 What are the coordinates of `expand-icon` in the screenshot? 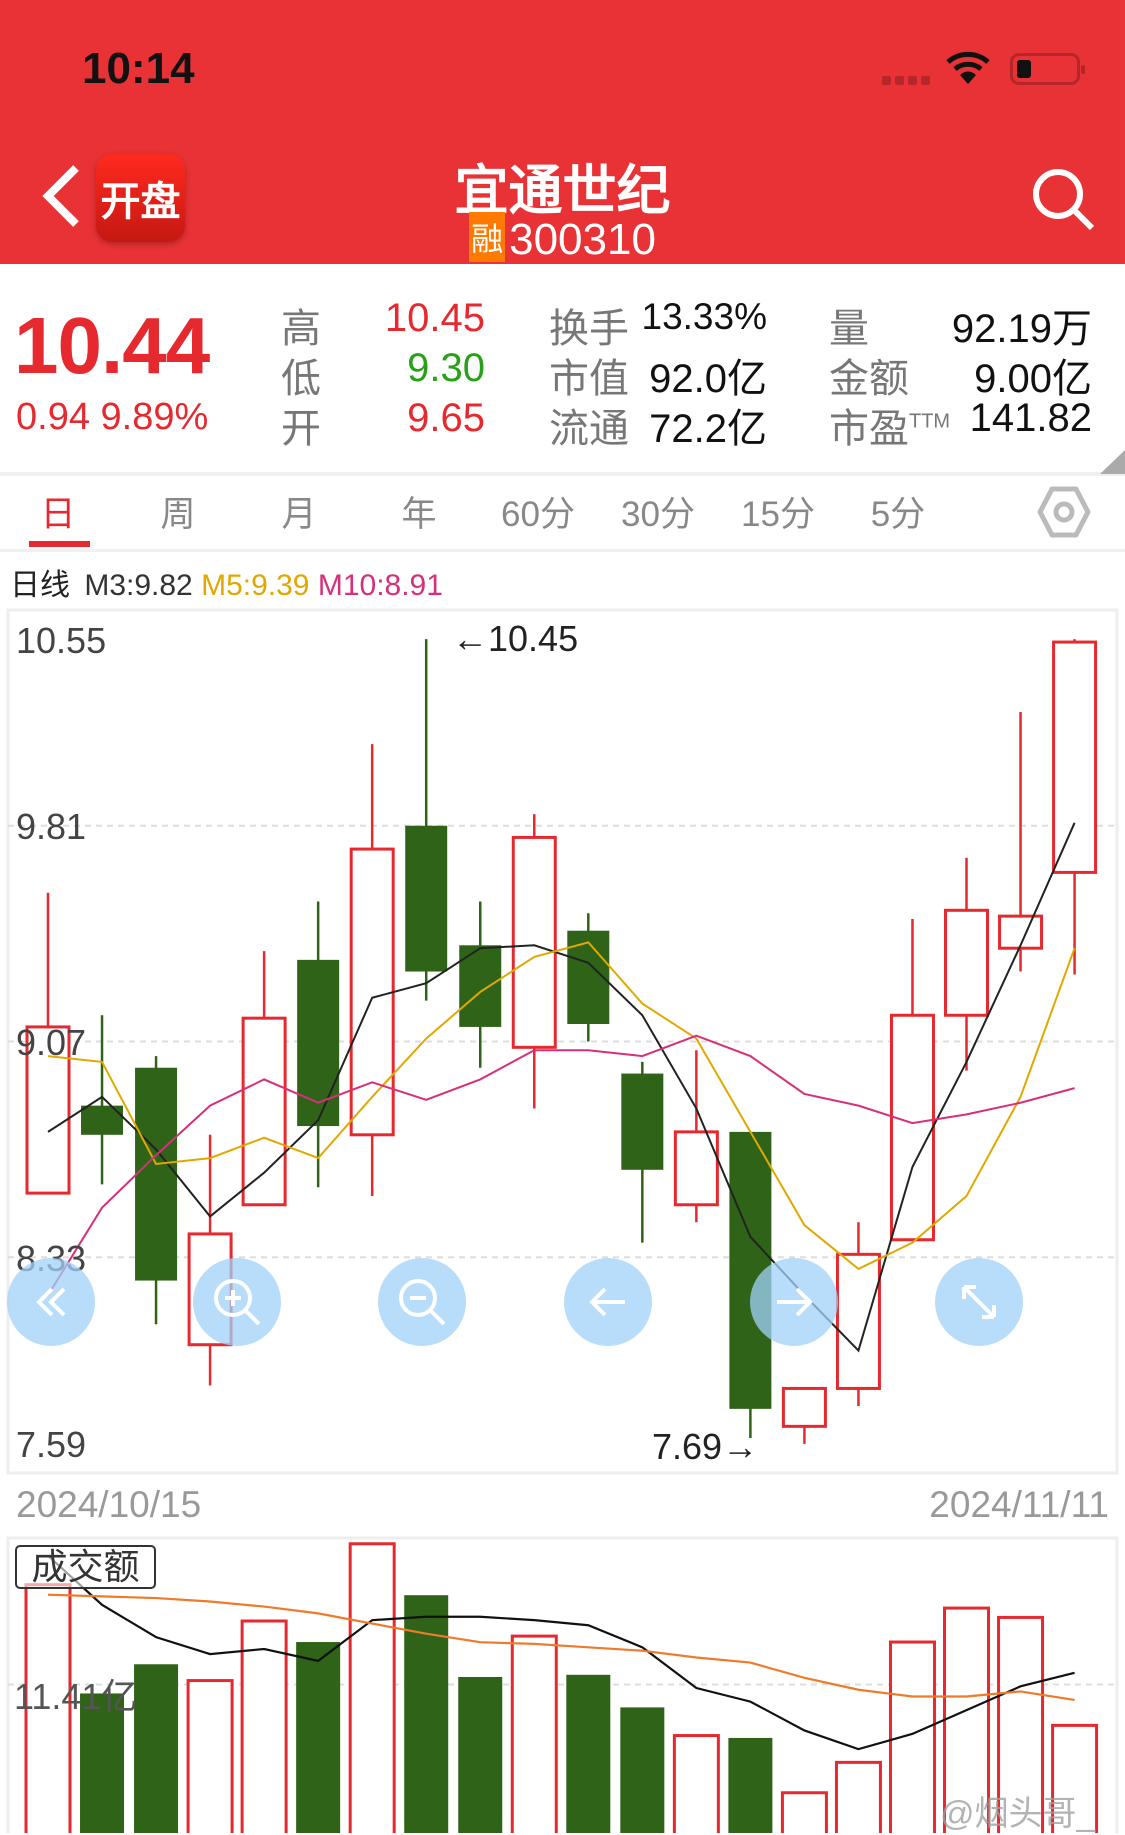 It's located at (979, 1302).